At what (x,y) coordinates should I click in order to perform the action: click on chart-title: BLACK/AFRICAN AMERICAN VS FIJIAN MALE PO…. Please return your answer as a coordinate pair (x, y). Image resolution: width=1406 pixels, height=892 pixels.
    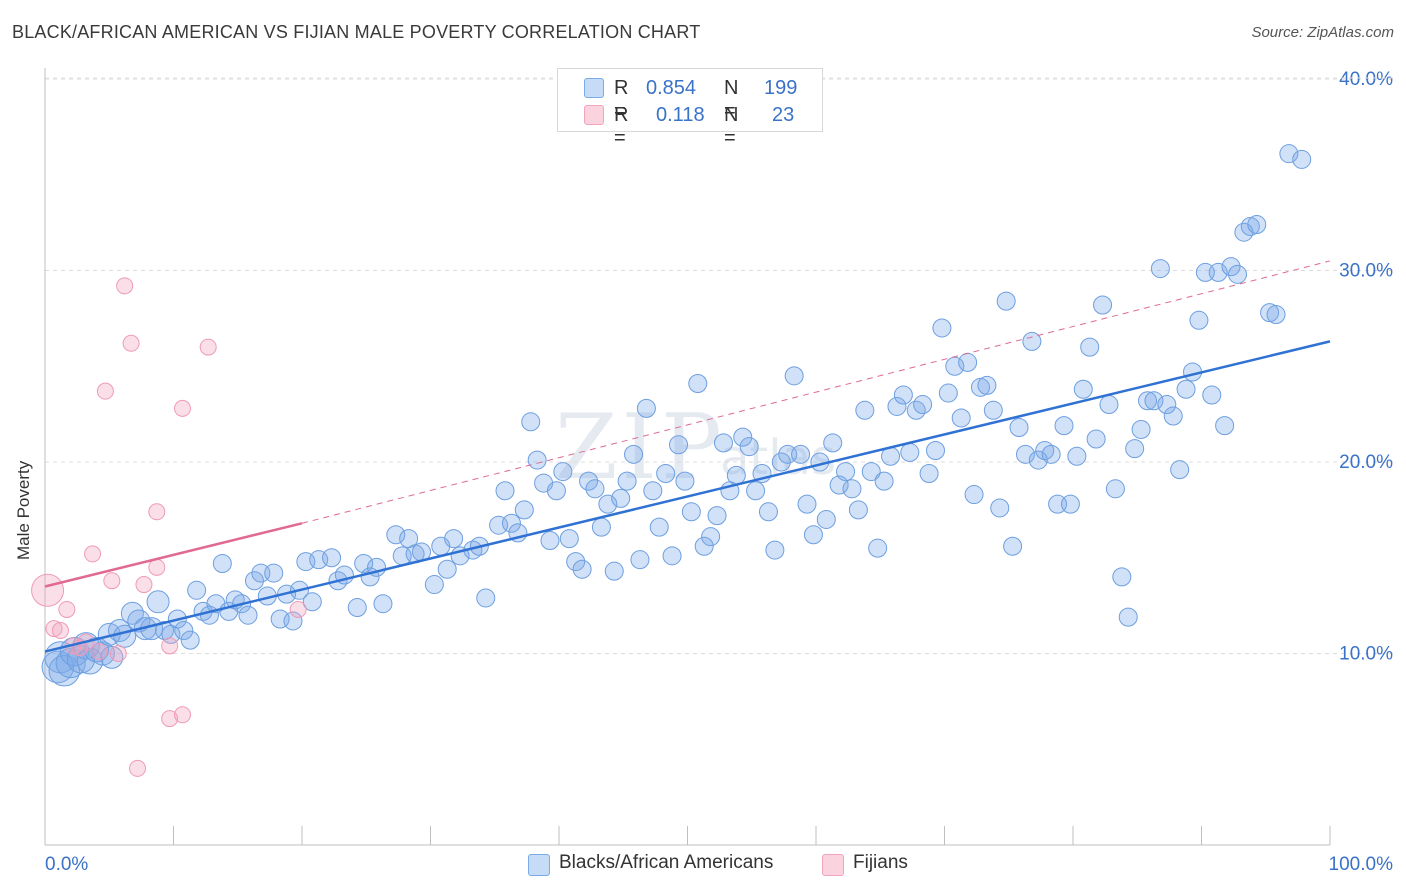
    Looking at the image, I should click on (356, 32).